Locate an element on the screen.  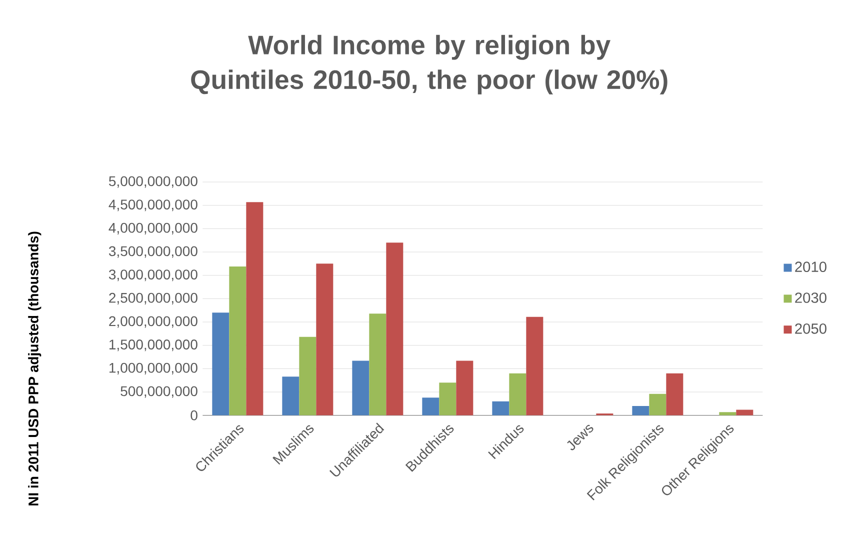
y-tick-label: 3,000,000,000 is located at coordinates (153, 276).